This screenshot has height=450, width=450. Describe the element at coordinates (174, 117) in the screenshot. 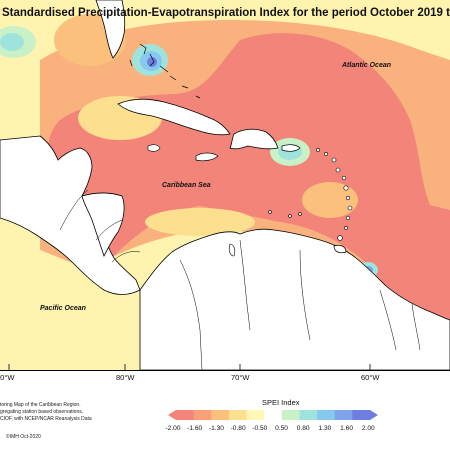

I see `land-cuba` at that location.